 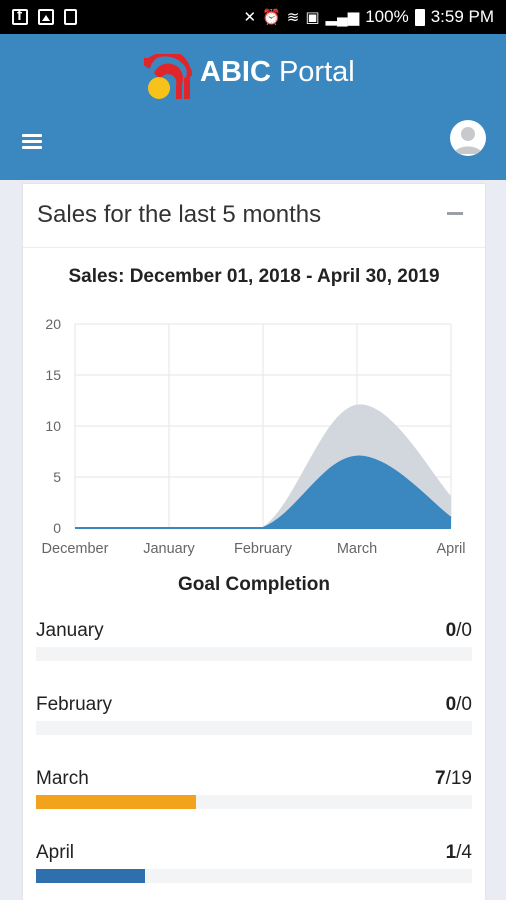 I want to click on hamburger-menu-icon, so click(x=32, y=142).